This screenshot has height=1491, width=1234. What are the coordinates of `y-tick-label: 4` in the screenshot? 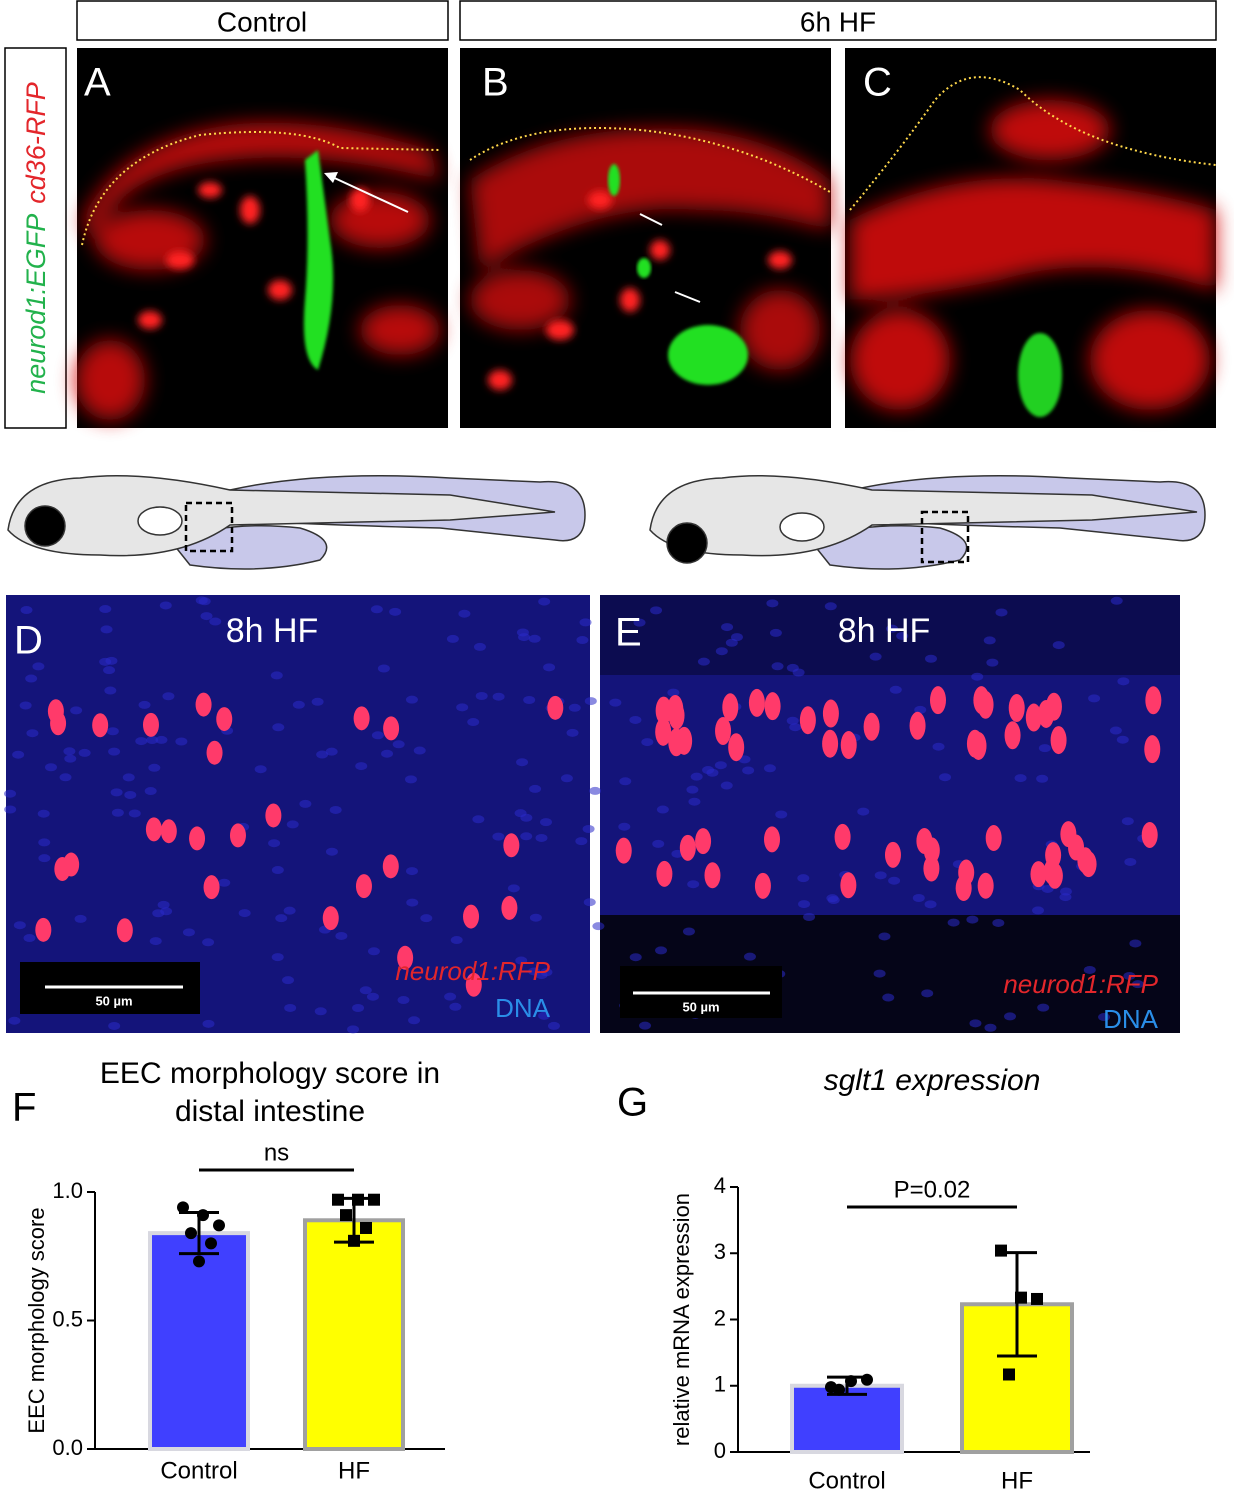 It's located at (720, 1185).